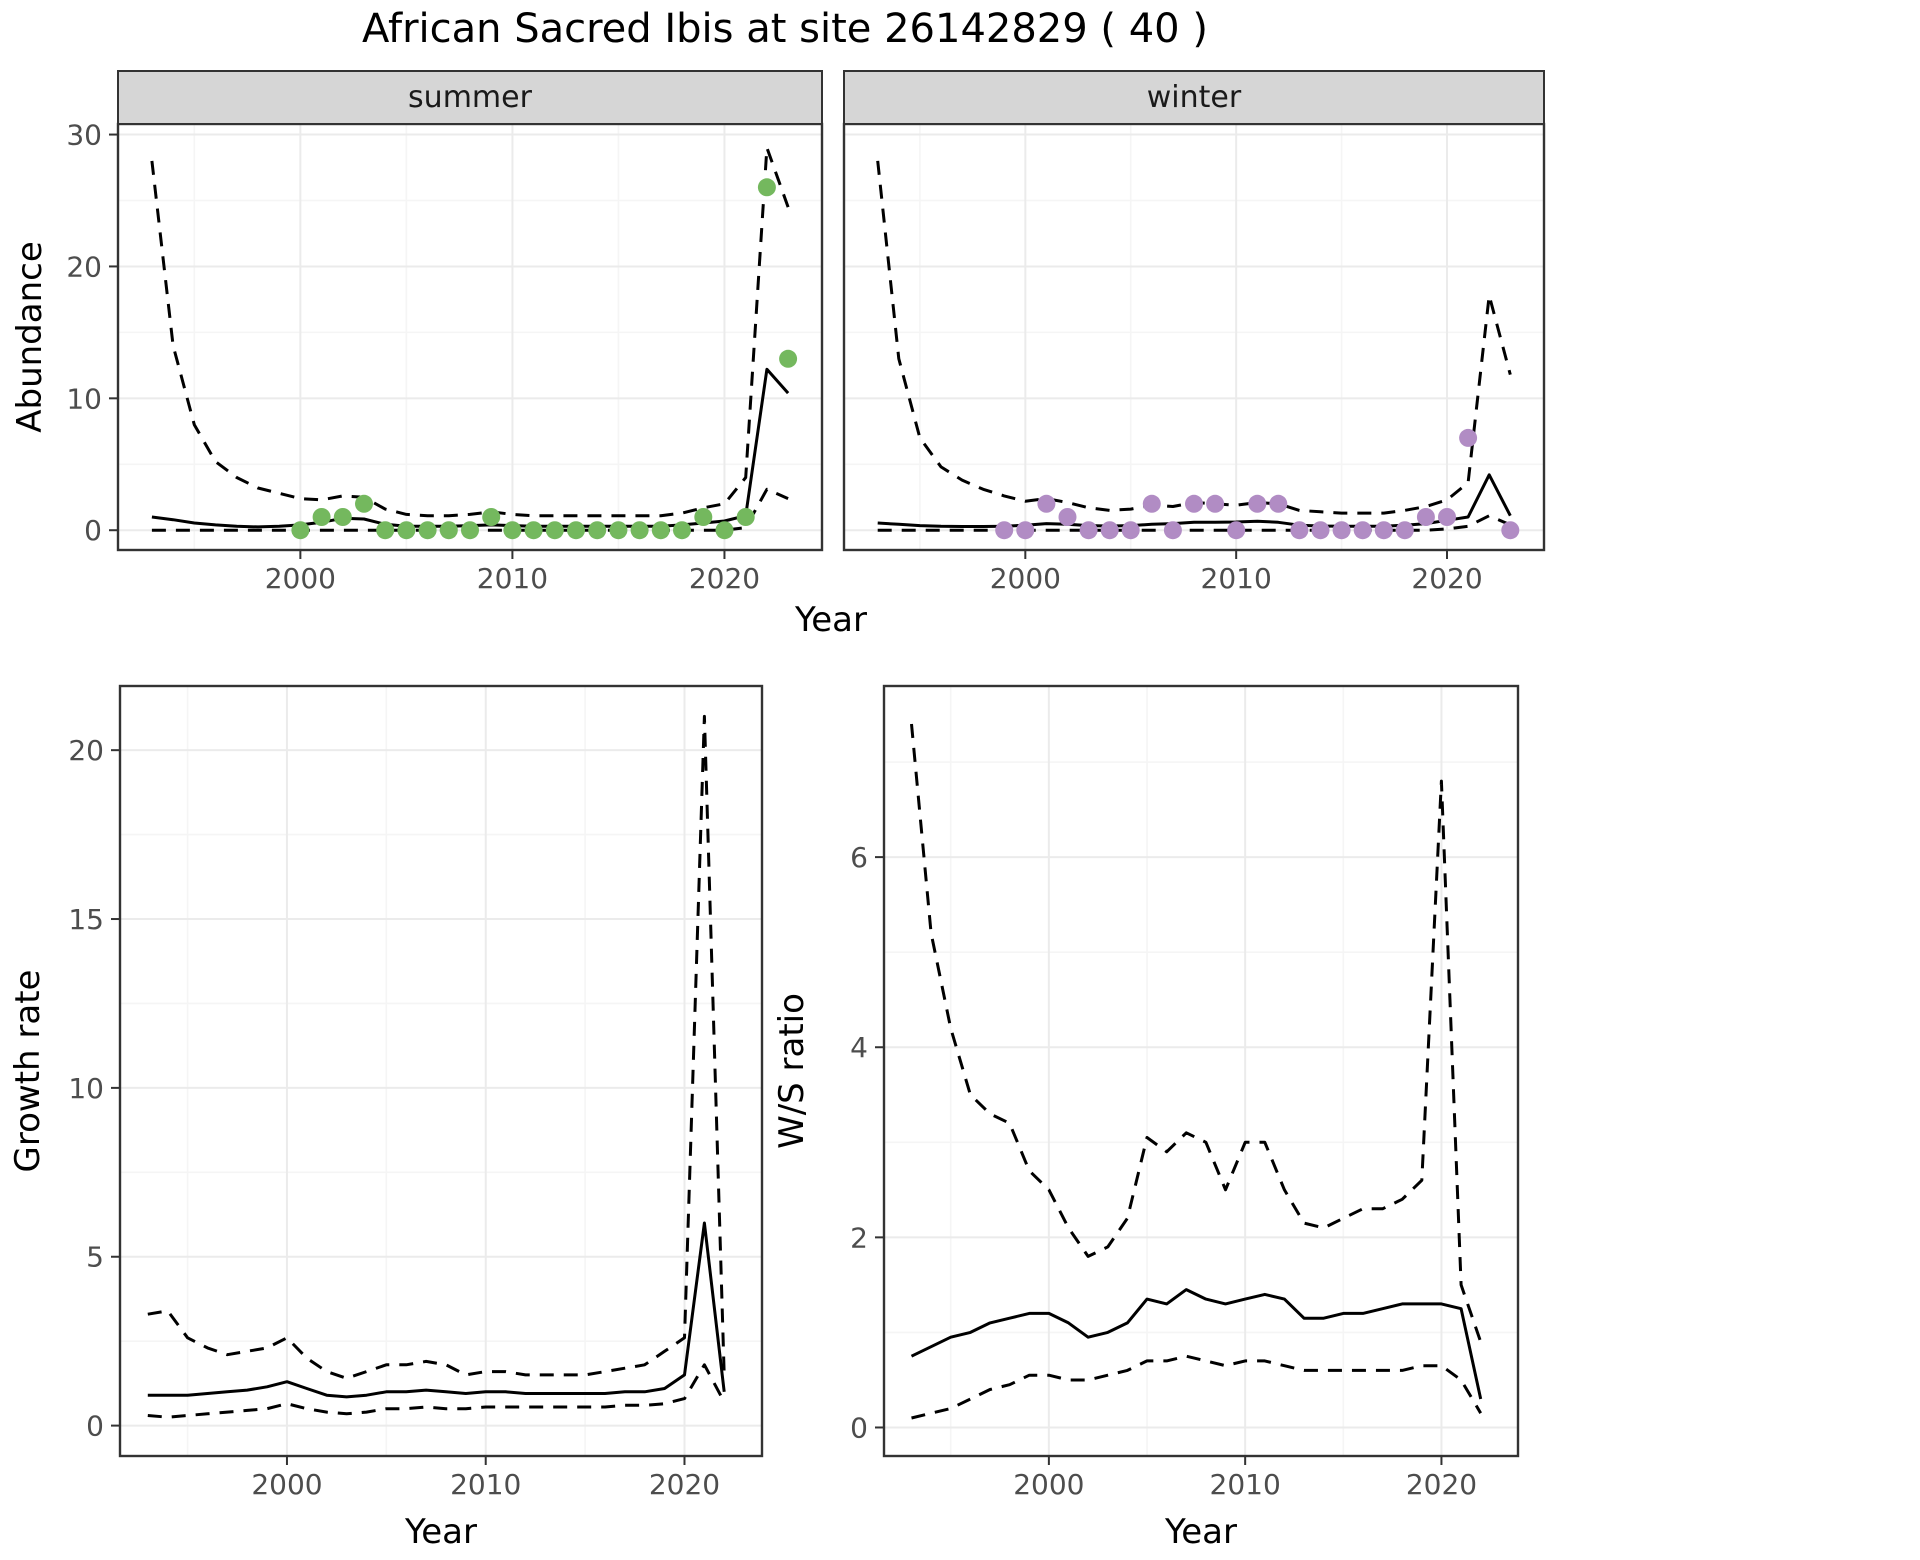 The image size is (1920, 1560). I want to click on facet-strip-label: summer, so click(470, 97).